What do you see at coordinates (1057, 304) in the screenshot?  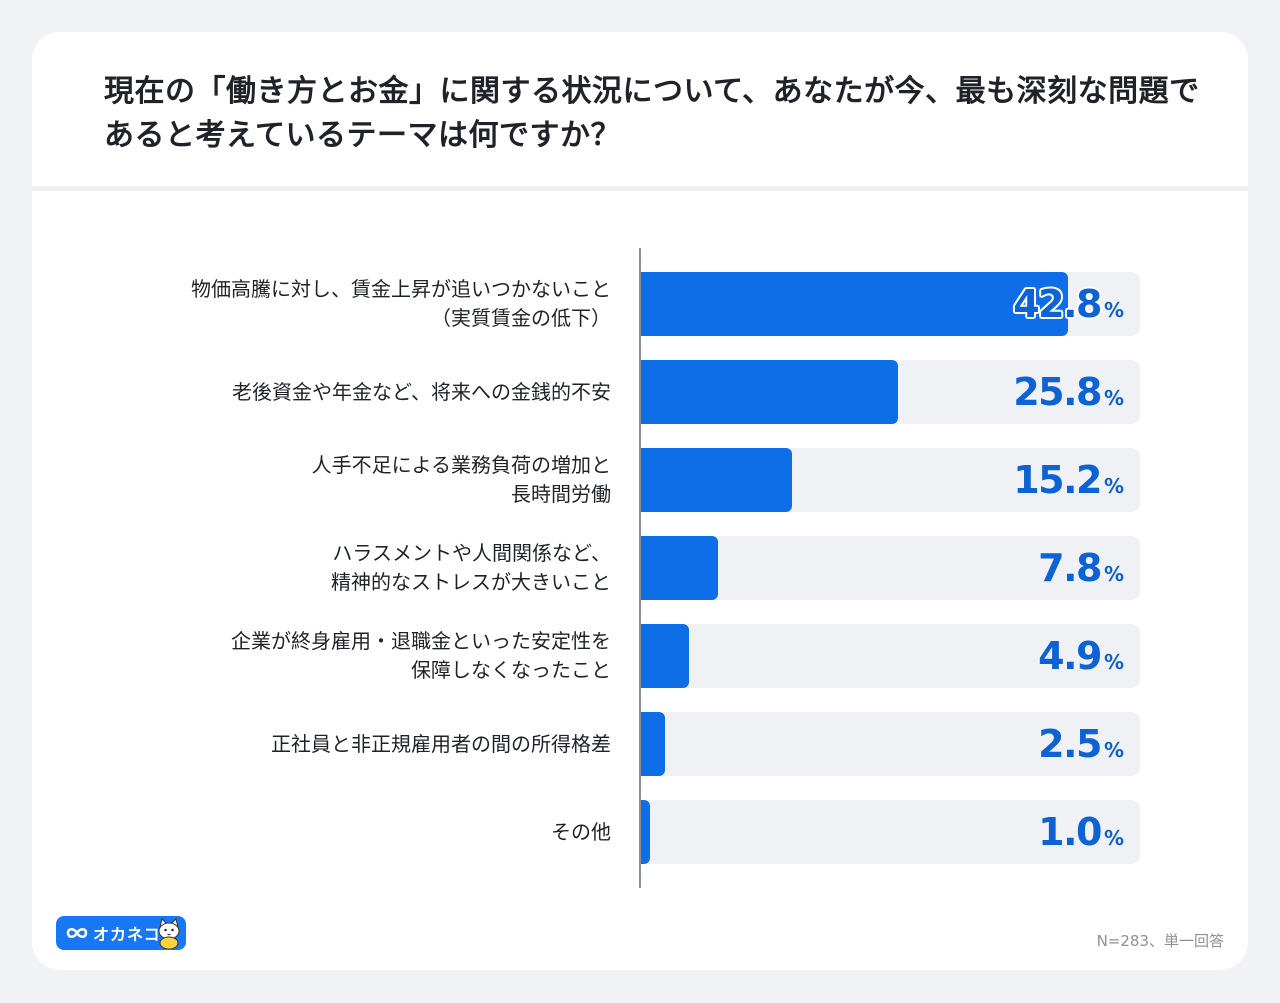 I see `value-number: 42.8` at bounding box center [1057, 304].